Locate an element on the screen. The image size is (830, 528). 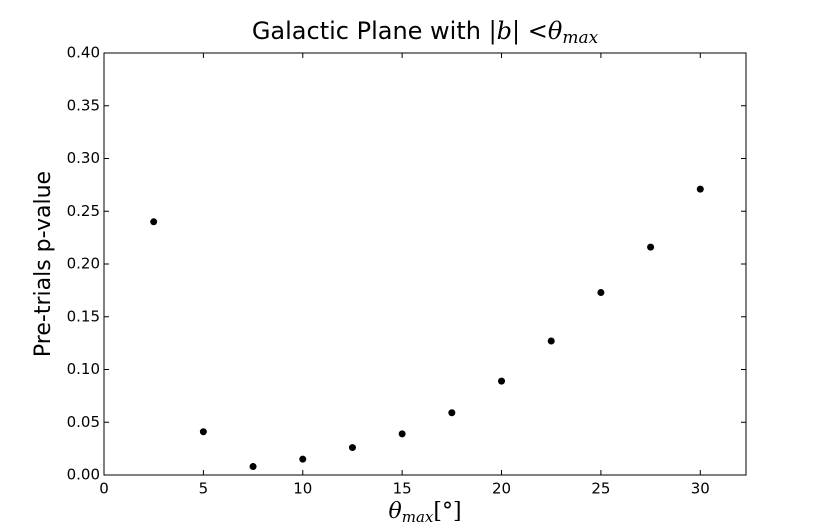
title-text: Galactic Plane with is located at coordinates (370, 31).